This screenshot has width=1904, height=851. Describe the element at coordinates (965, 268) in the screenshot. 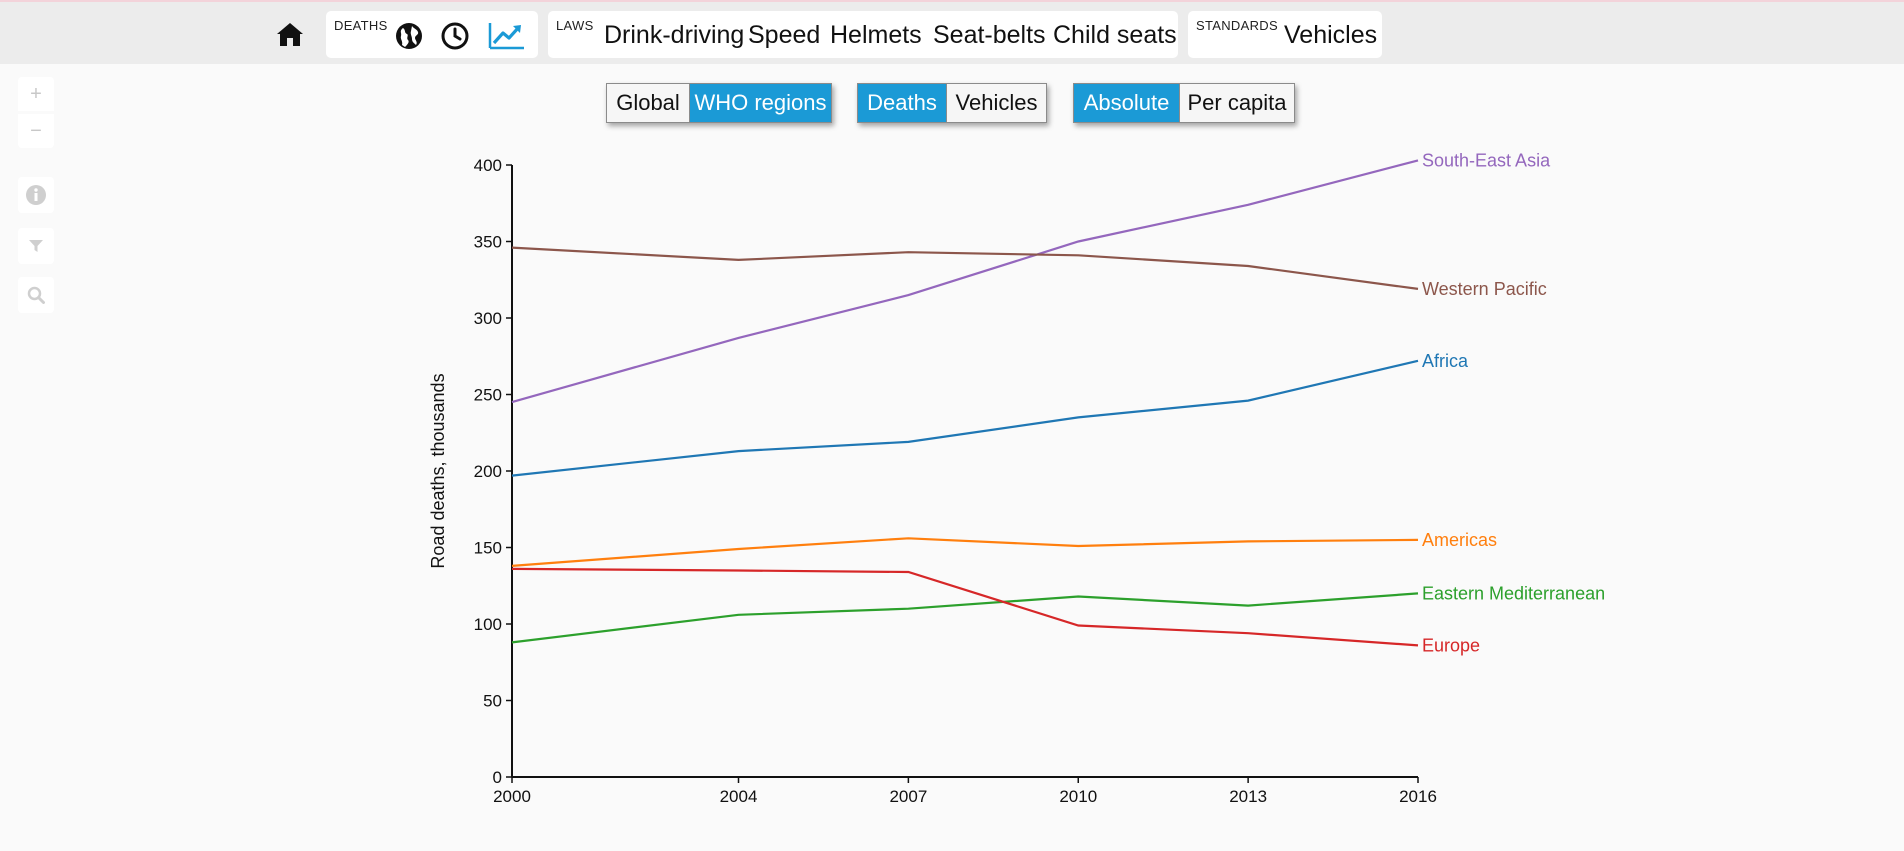

I see `series-line-western-pacific` at that location.